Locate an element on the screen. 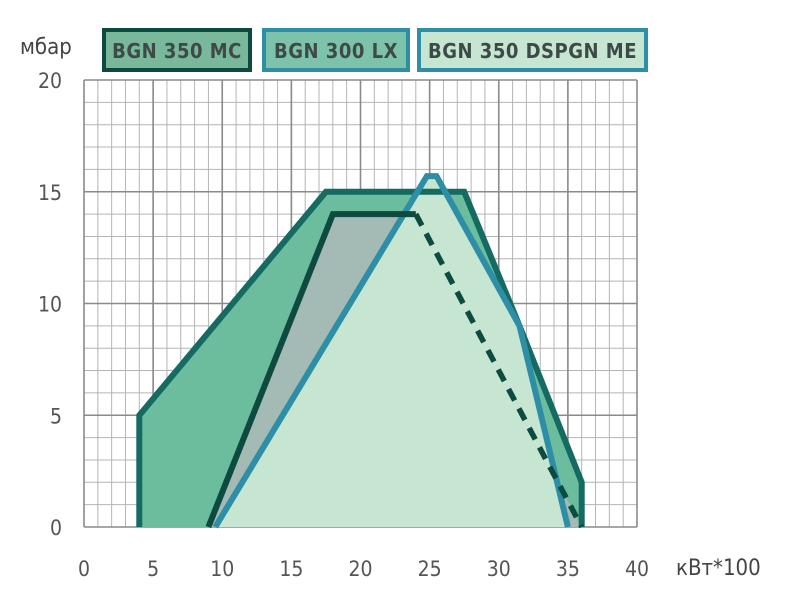 Image resolution: width=788 pixels, height=600 pixels. x-tick-label: 20 is located at coordinates (360, 569).